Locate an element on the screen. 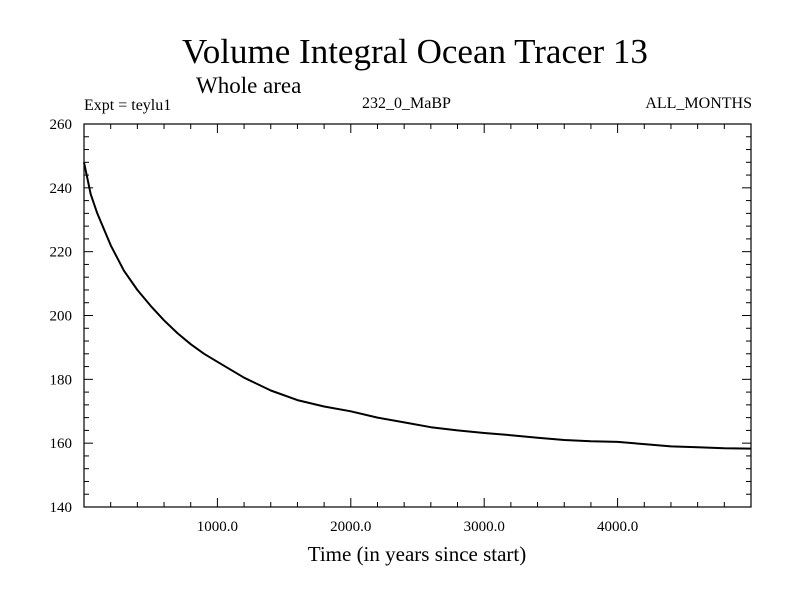 Image resolution: width=800 pixels, height=600 pixels. y-tick-label: 200 is located at coordinates (61, 317).